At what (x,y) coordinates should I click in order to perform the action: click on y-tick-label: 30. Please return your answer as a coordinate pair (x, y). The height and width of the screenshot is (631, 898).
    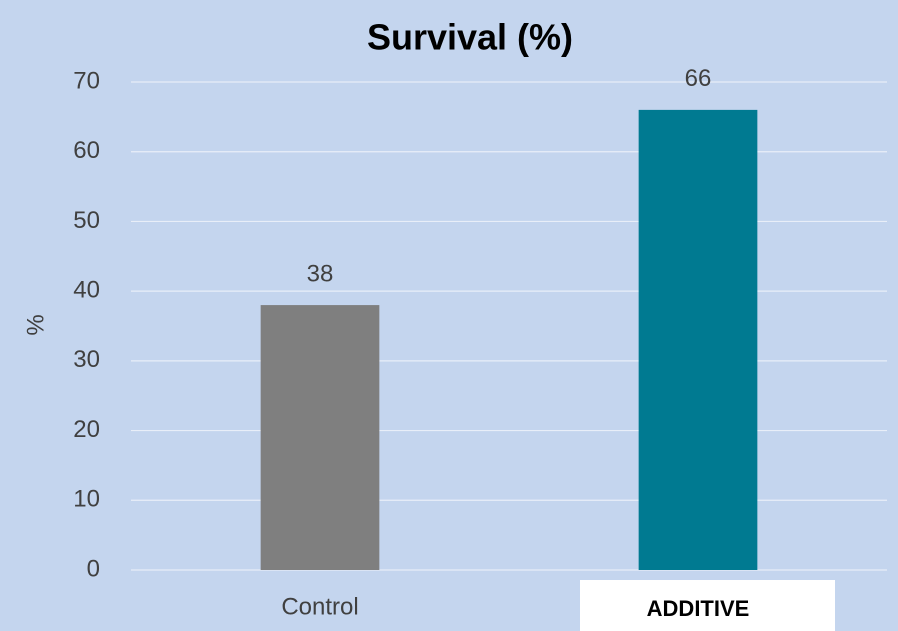
    Looking at the image, I should click on (86, 359).